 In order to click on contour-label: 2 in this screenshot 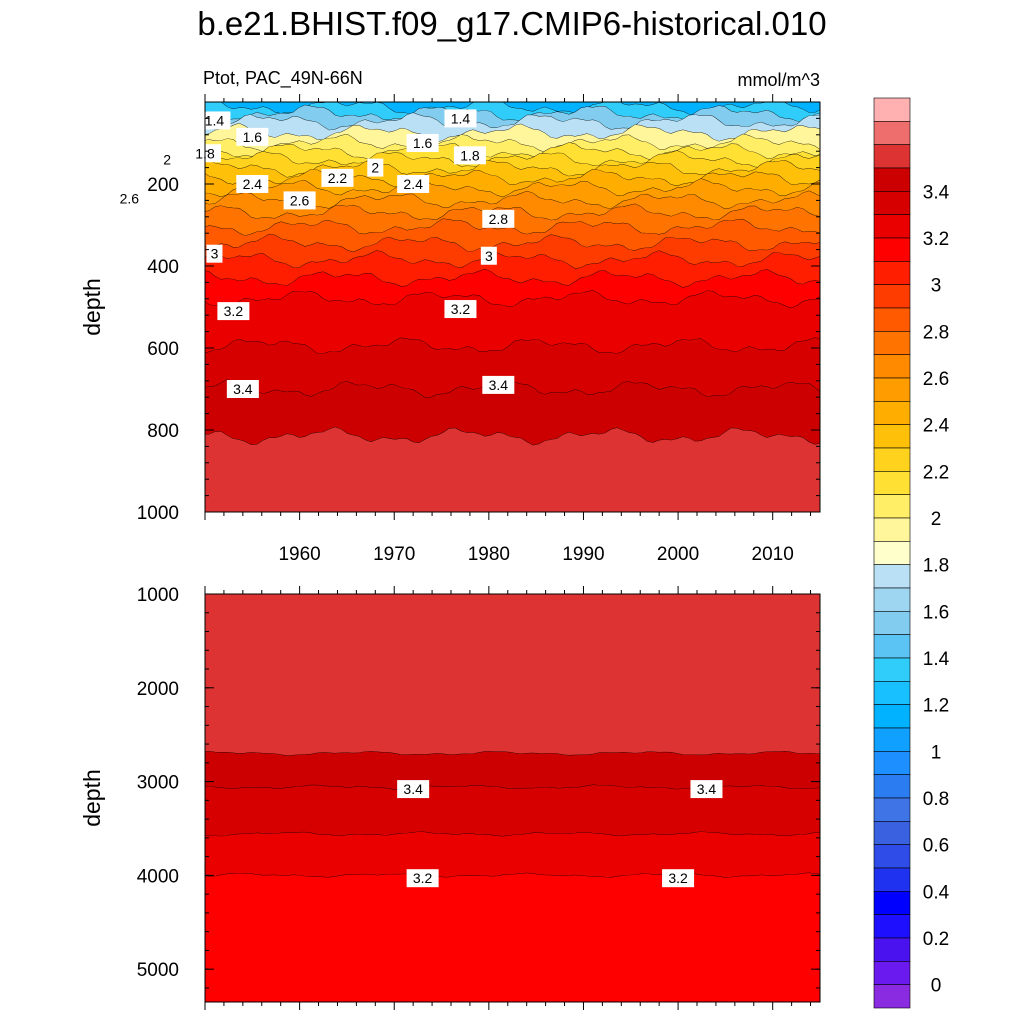, I will do `click(375, 168)`.